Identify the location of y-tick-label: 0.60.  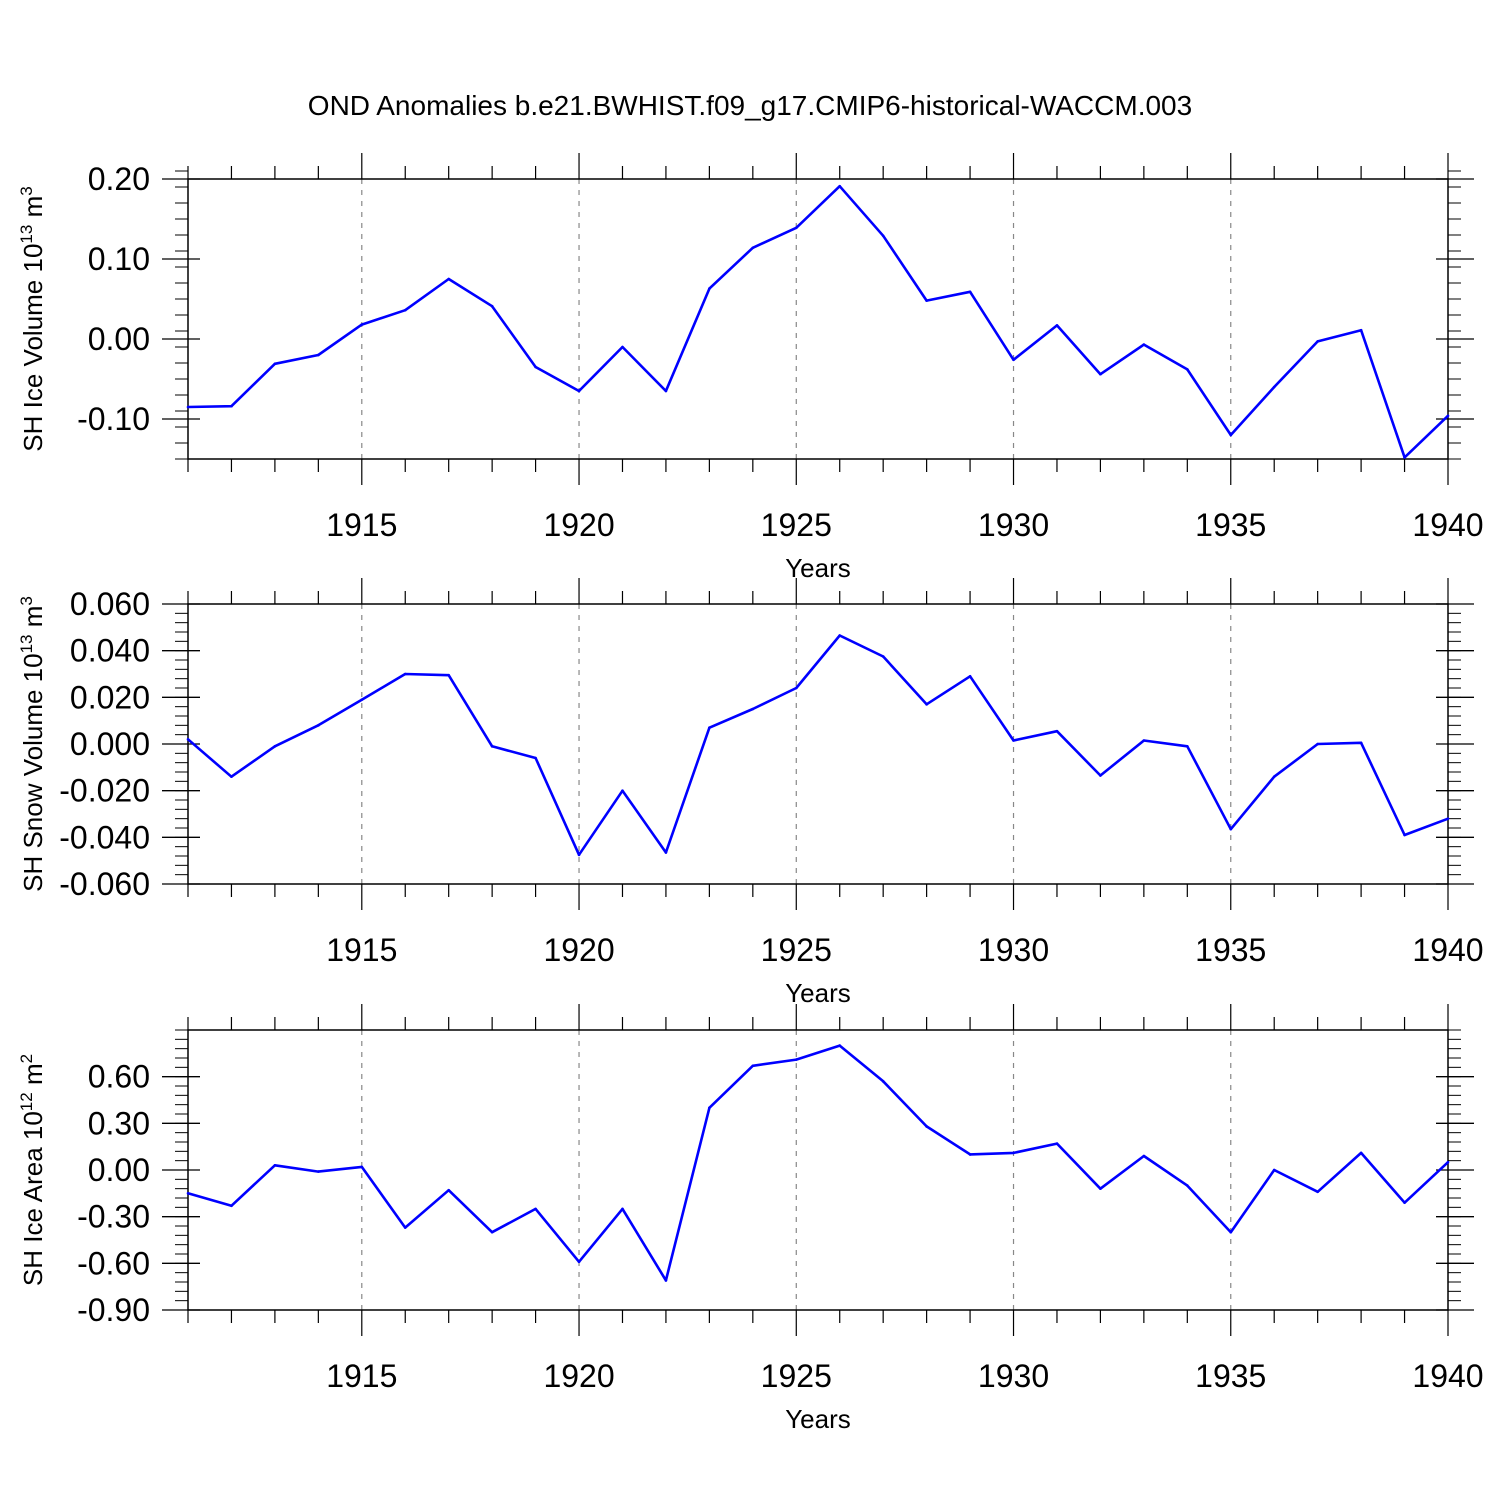
(119, 1077).